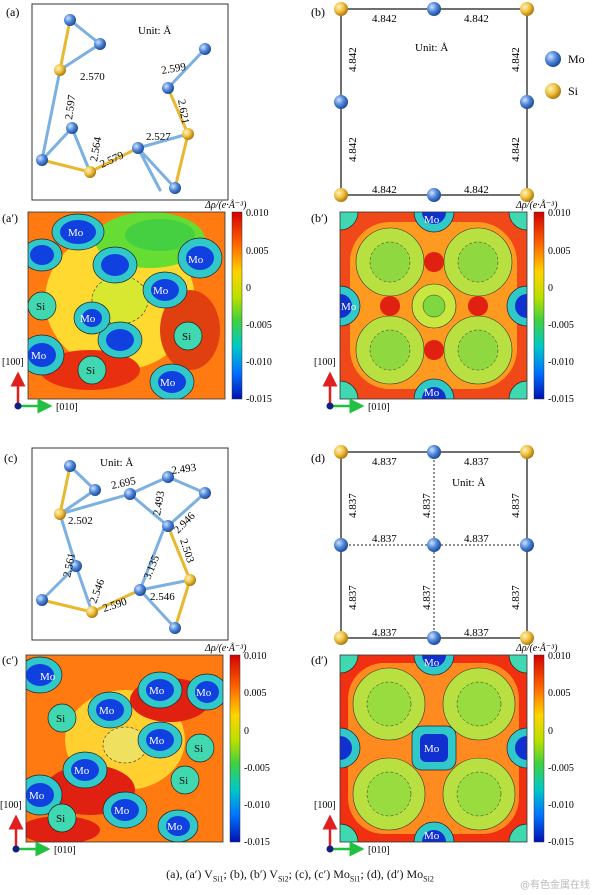 The height and width of the screenshot is (895, 600). What do you see at coordinates (183, 111) in the screenshot?
I see `bond-length-label: 2.621` at bounding box center [183, 111].